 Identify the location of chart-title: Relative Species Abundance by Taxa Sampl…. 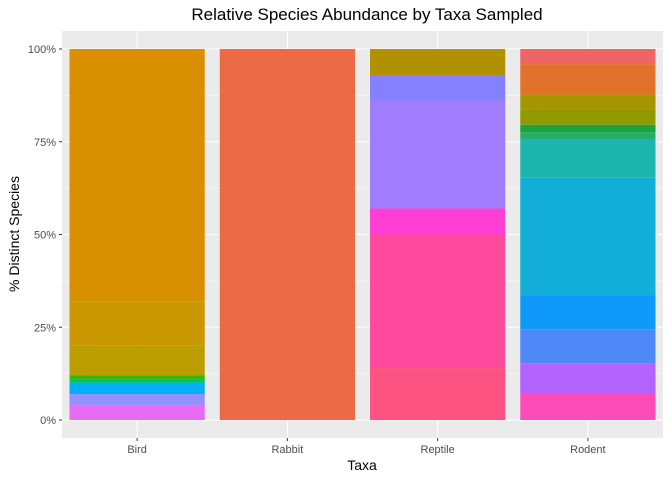
(366, 14).